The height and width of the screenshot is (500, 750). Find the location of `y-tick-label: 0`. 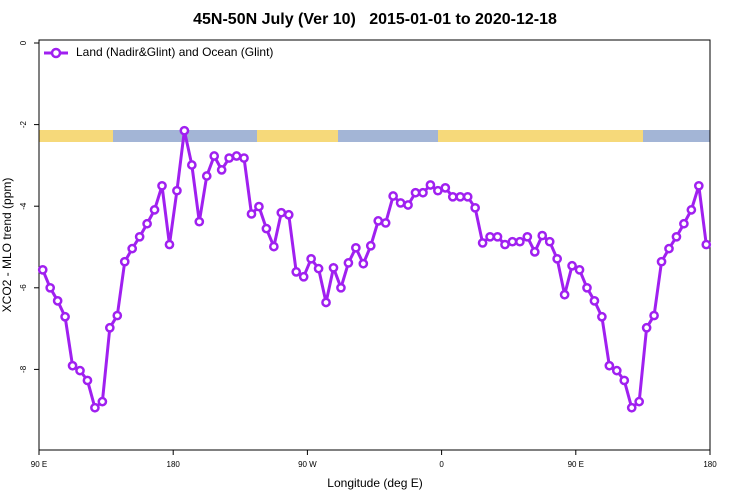

y-tick-label: 0 is located at coordinates (23, 42).